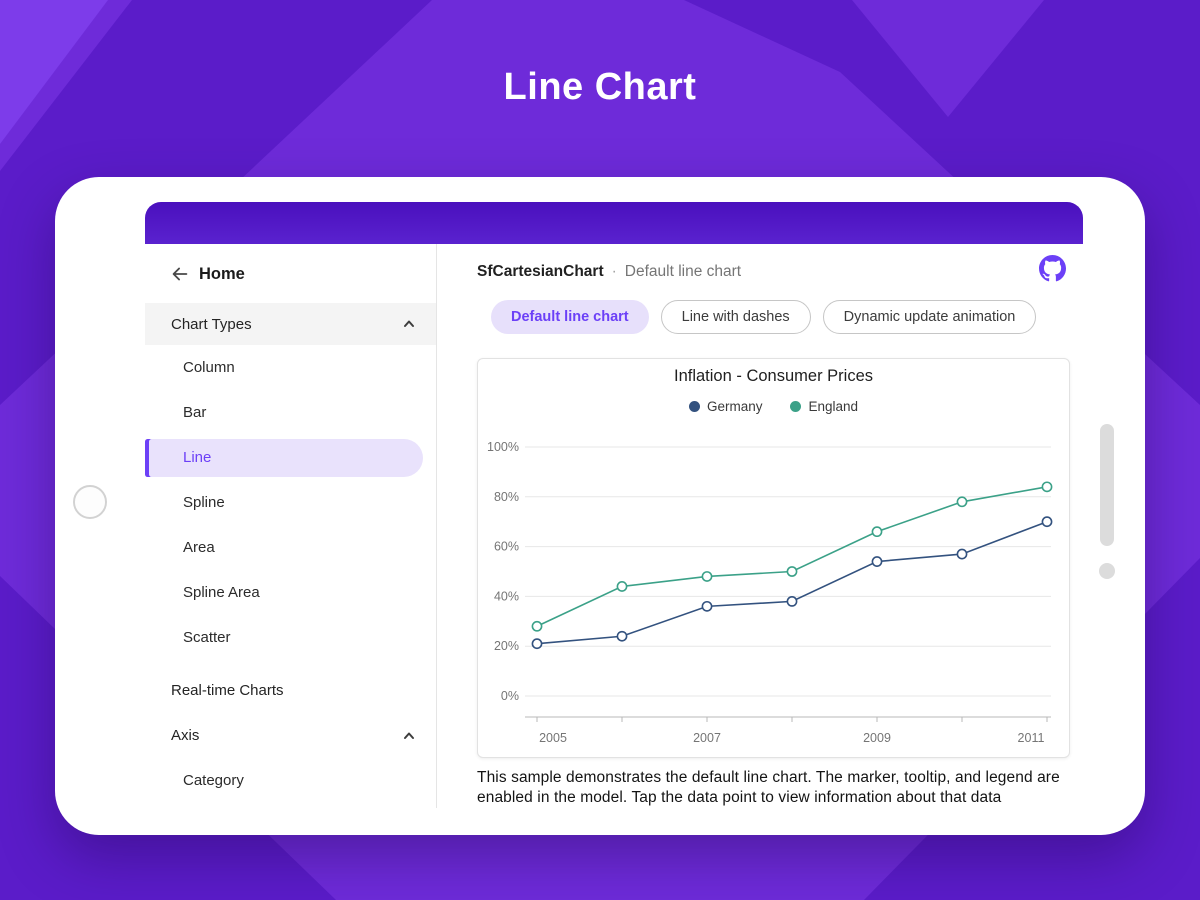 This screenshot has height=900, width=1200. Describe the element at coordinates (290, 274) in the screenshot. I see `home-back-button: Home` at that location.